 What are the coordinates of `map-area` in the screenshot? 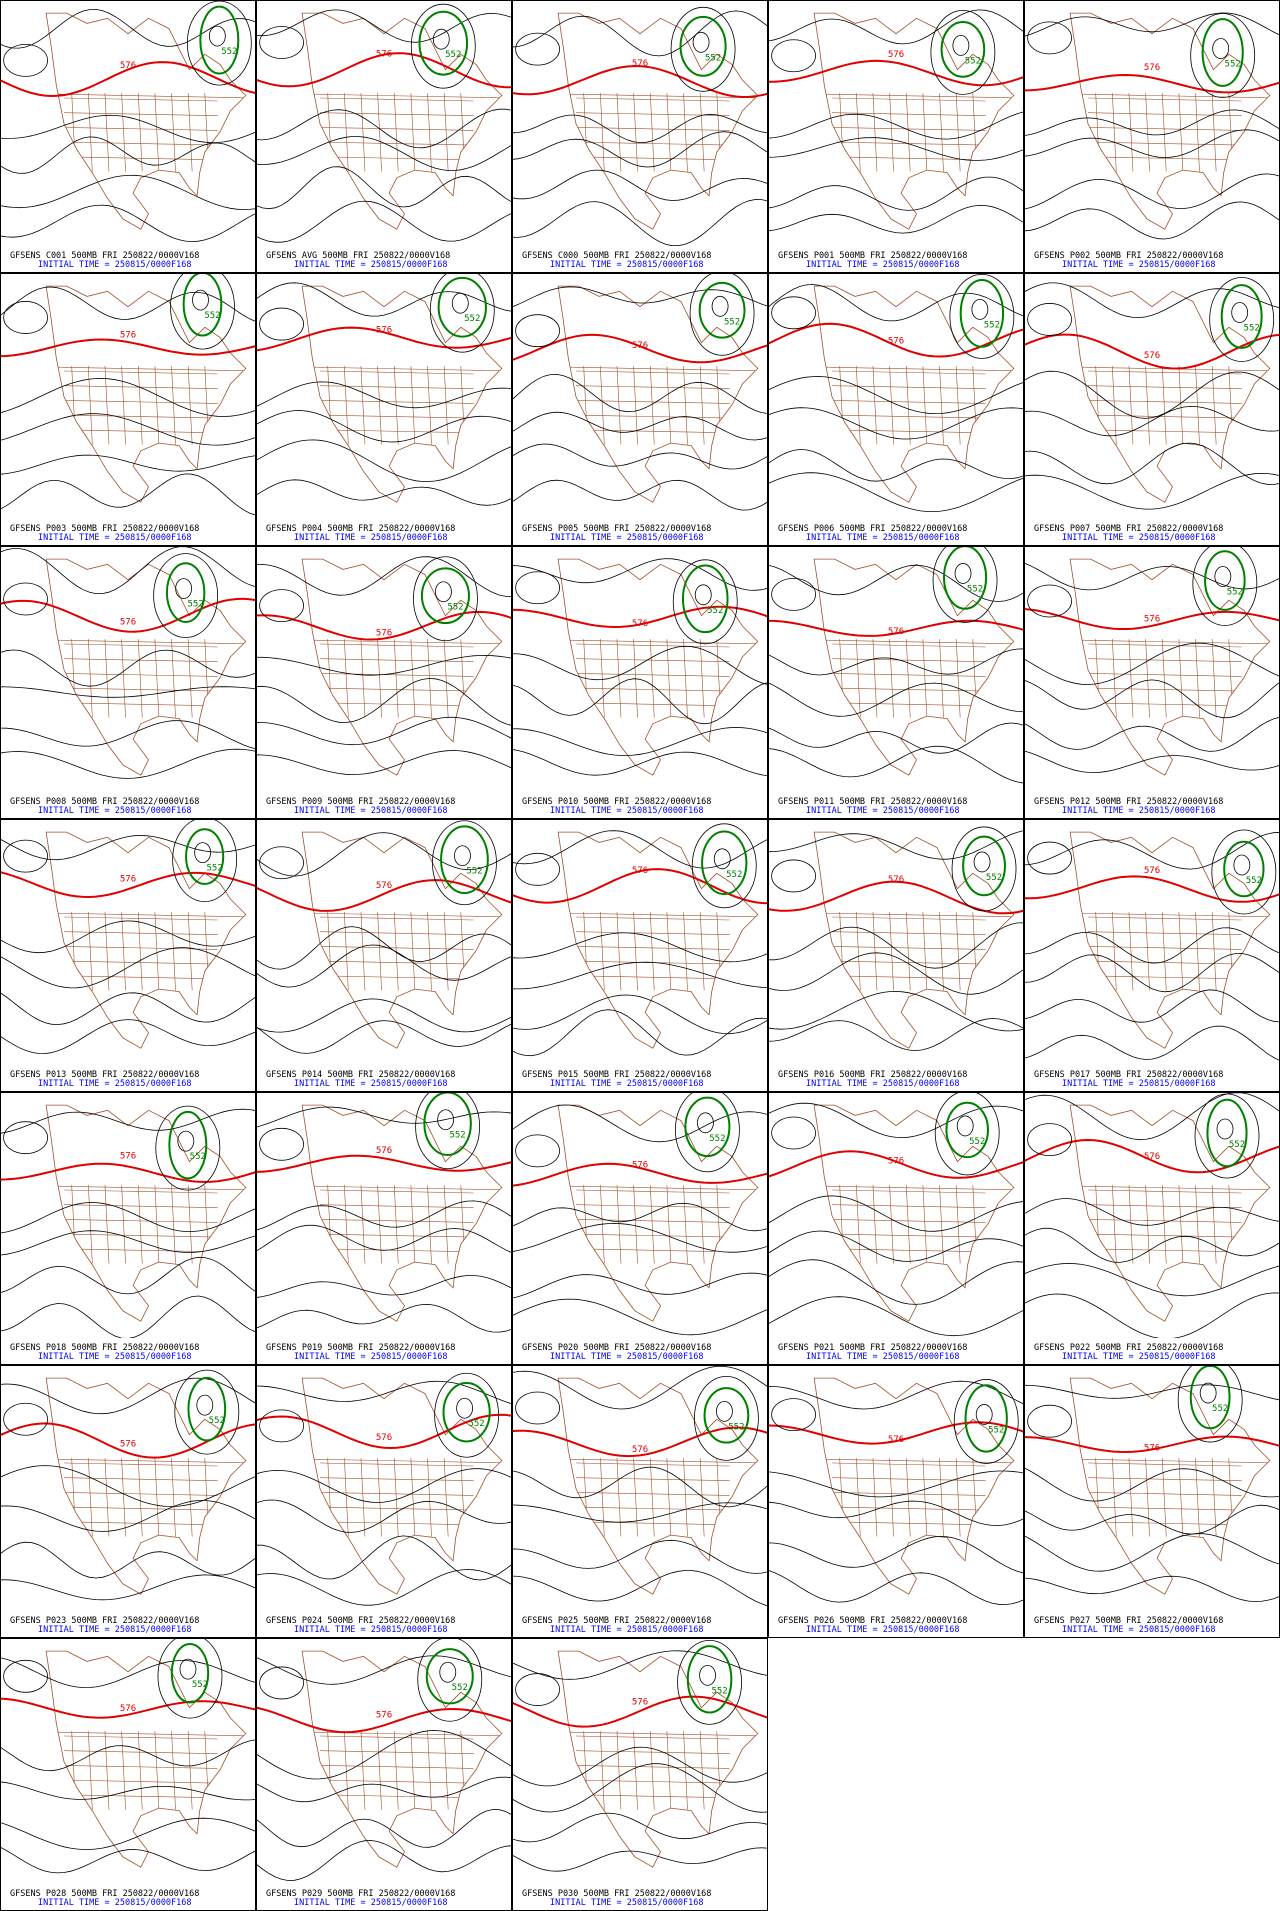 It's located at (1152, 126).